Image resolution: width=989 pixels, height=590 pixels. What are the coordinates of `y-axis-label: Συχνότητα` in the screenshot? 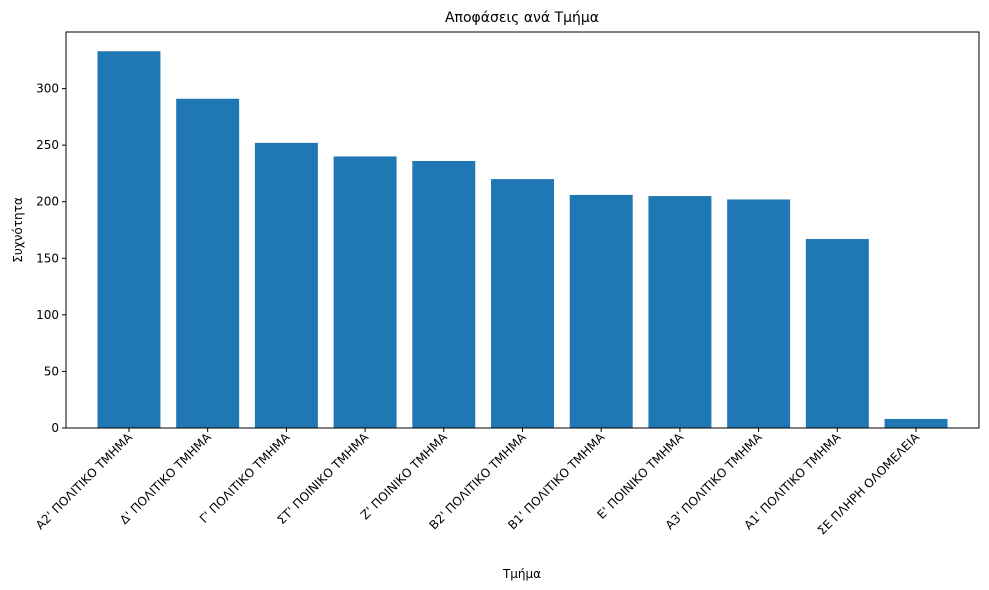 It's located at (18, 230).